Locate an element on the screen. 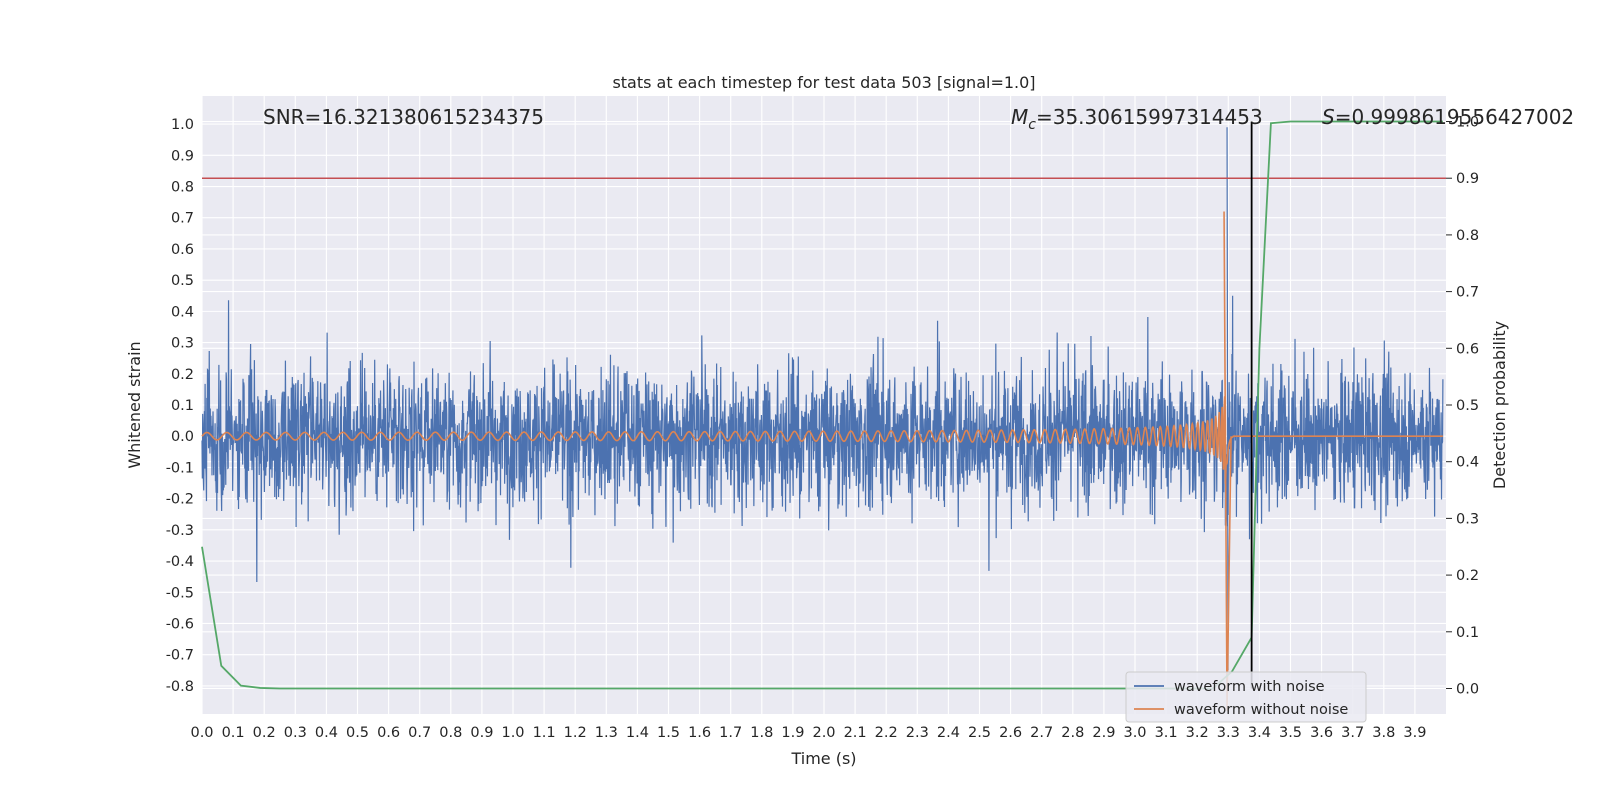  snr-annotation: SNR=16.321380615234375 is located at coordinates (403, 117).